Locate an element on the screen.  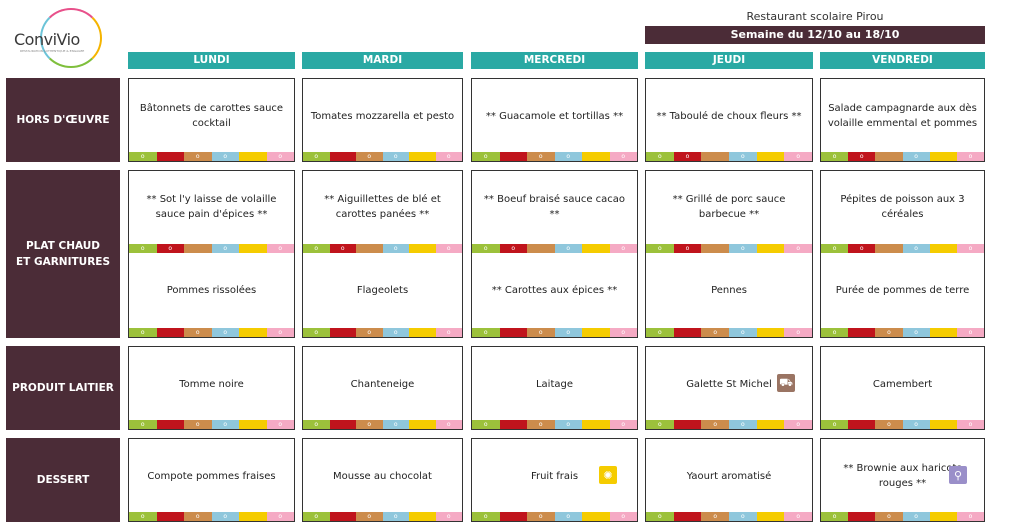
menu-card-hors-doeuvre-jeudi: ** Taboulé de choux fleurs ** o o o o is located at coordinates (729, 120).